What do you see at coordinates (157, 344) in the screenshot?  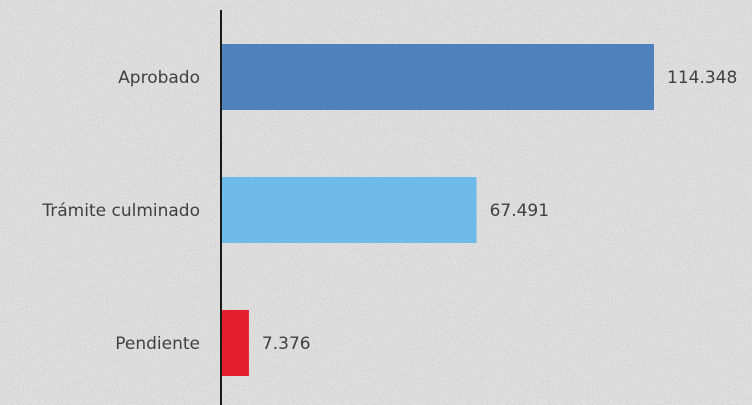 I see `category-label-pendiente: Pendiente` at bounding box center [157, 344].